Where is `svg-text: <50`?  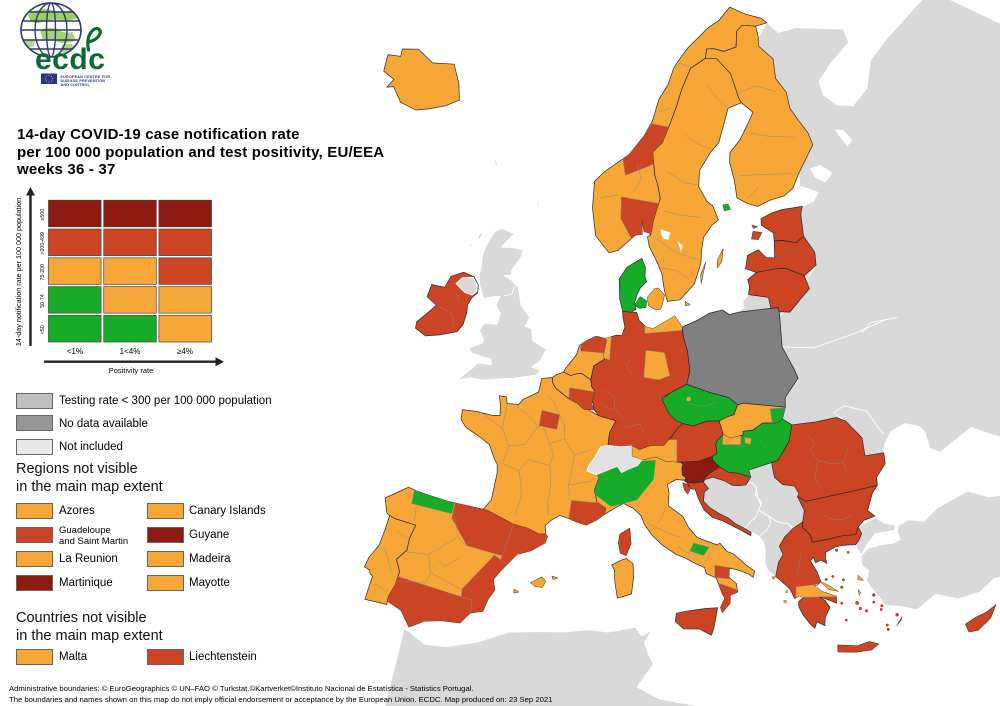
svg-text: <50 is located at coordinates (43, 329).